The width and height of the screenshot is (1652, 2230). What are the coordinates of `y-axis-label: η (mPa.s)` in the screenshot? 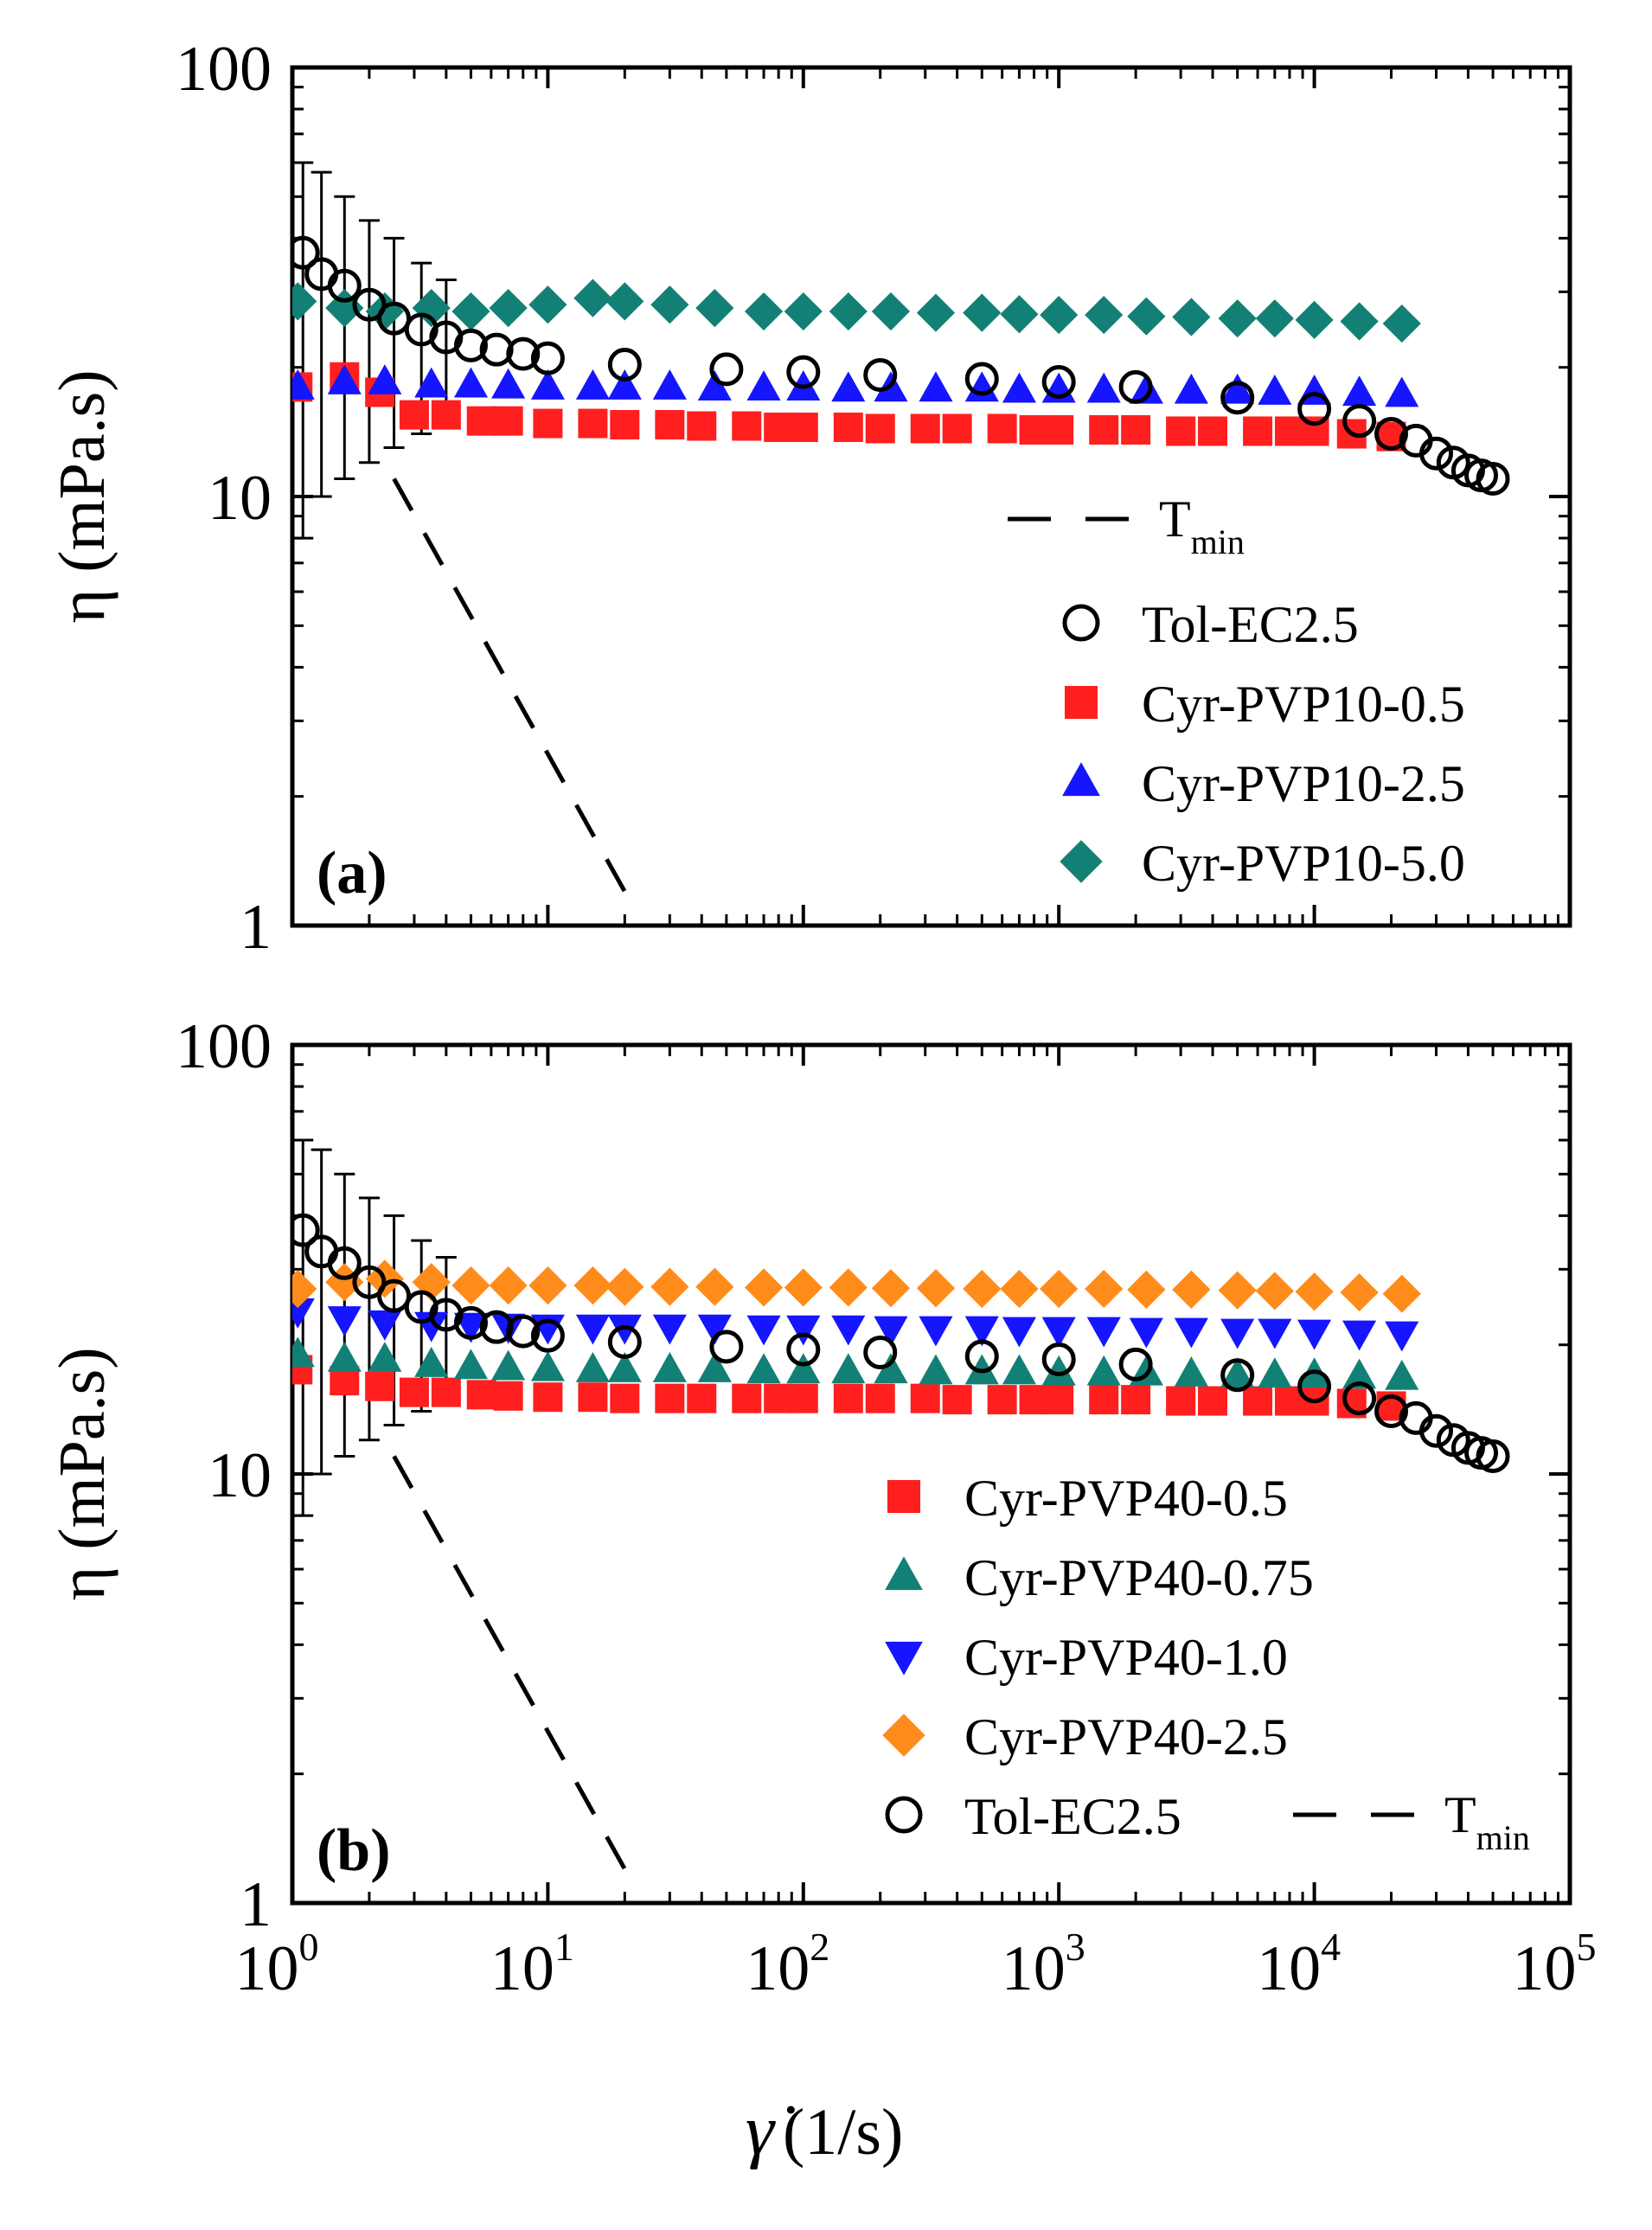 It's located at (82, 1473).